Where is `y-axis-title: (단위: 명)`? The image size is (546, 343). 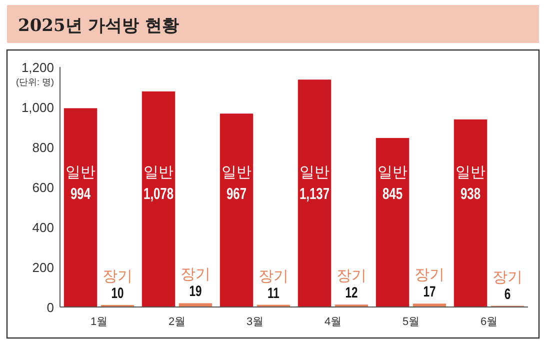 y-axis-title: (단위: 명) is located at coordinates (35, 82).